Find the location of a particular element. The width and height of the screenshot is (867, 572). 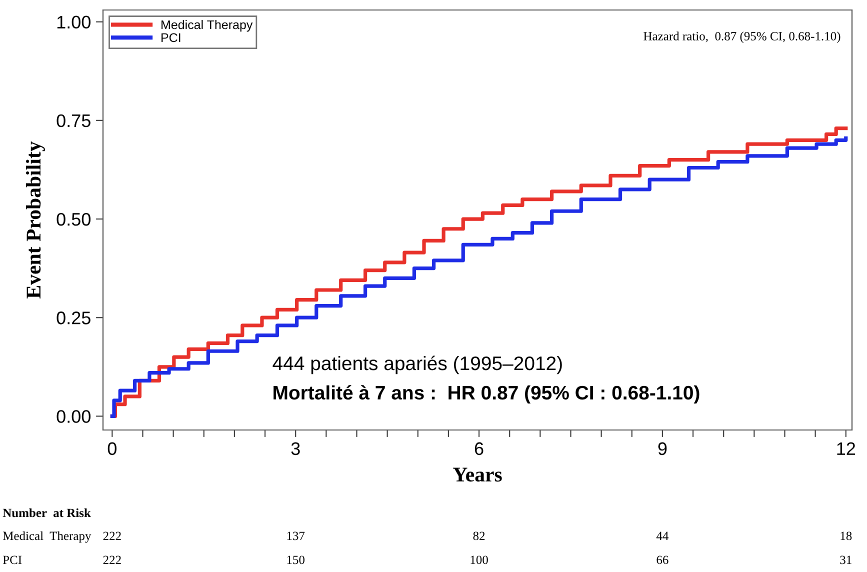

x-axis-title: Years is located at coordinates (477, 475).